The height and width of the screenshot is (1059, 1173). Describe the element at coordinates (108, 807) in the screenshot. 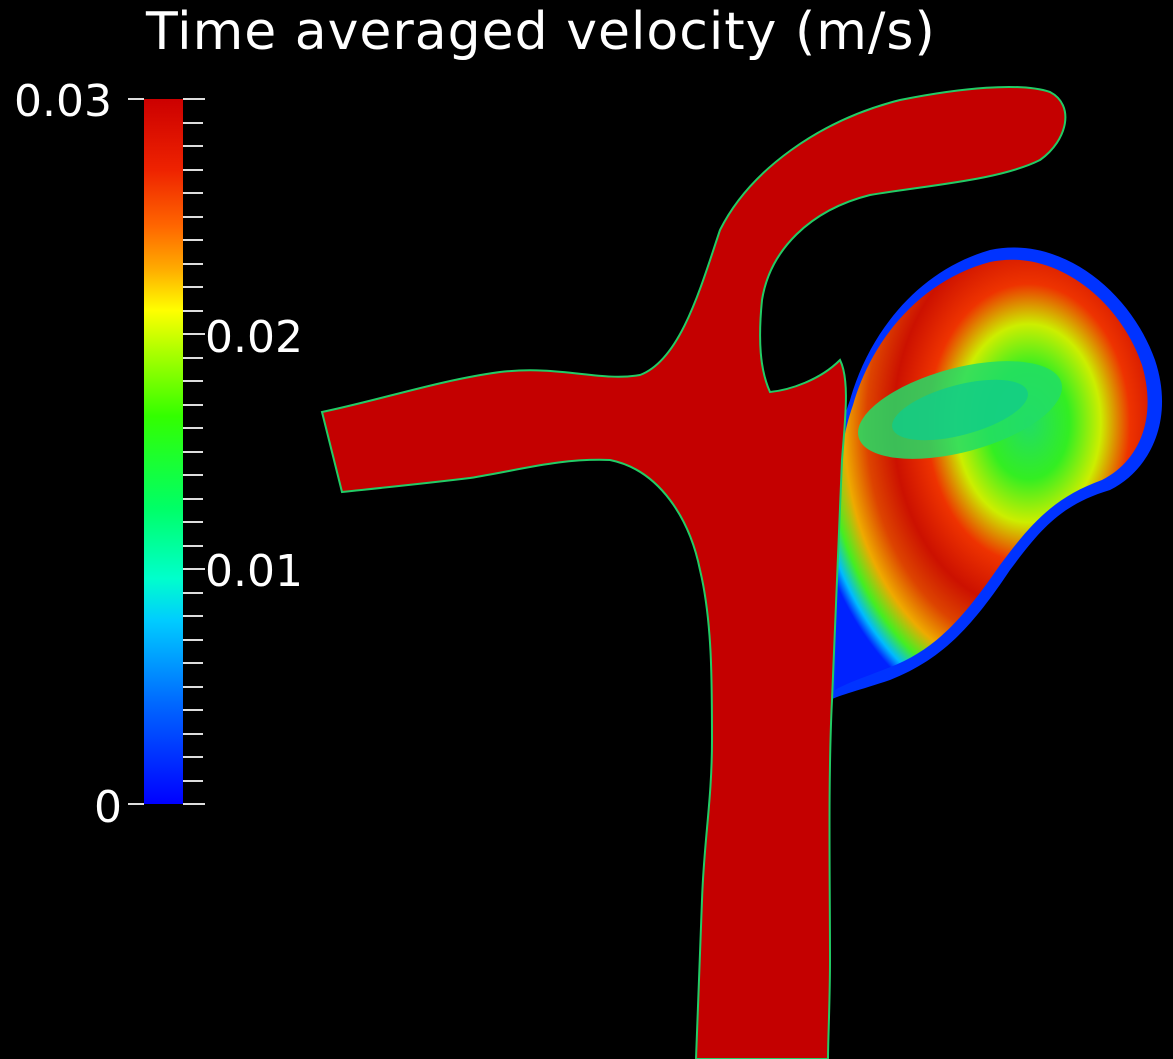

I see `colorbar-min-label: 0` at that location.